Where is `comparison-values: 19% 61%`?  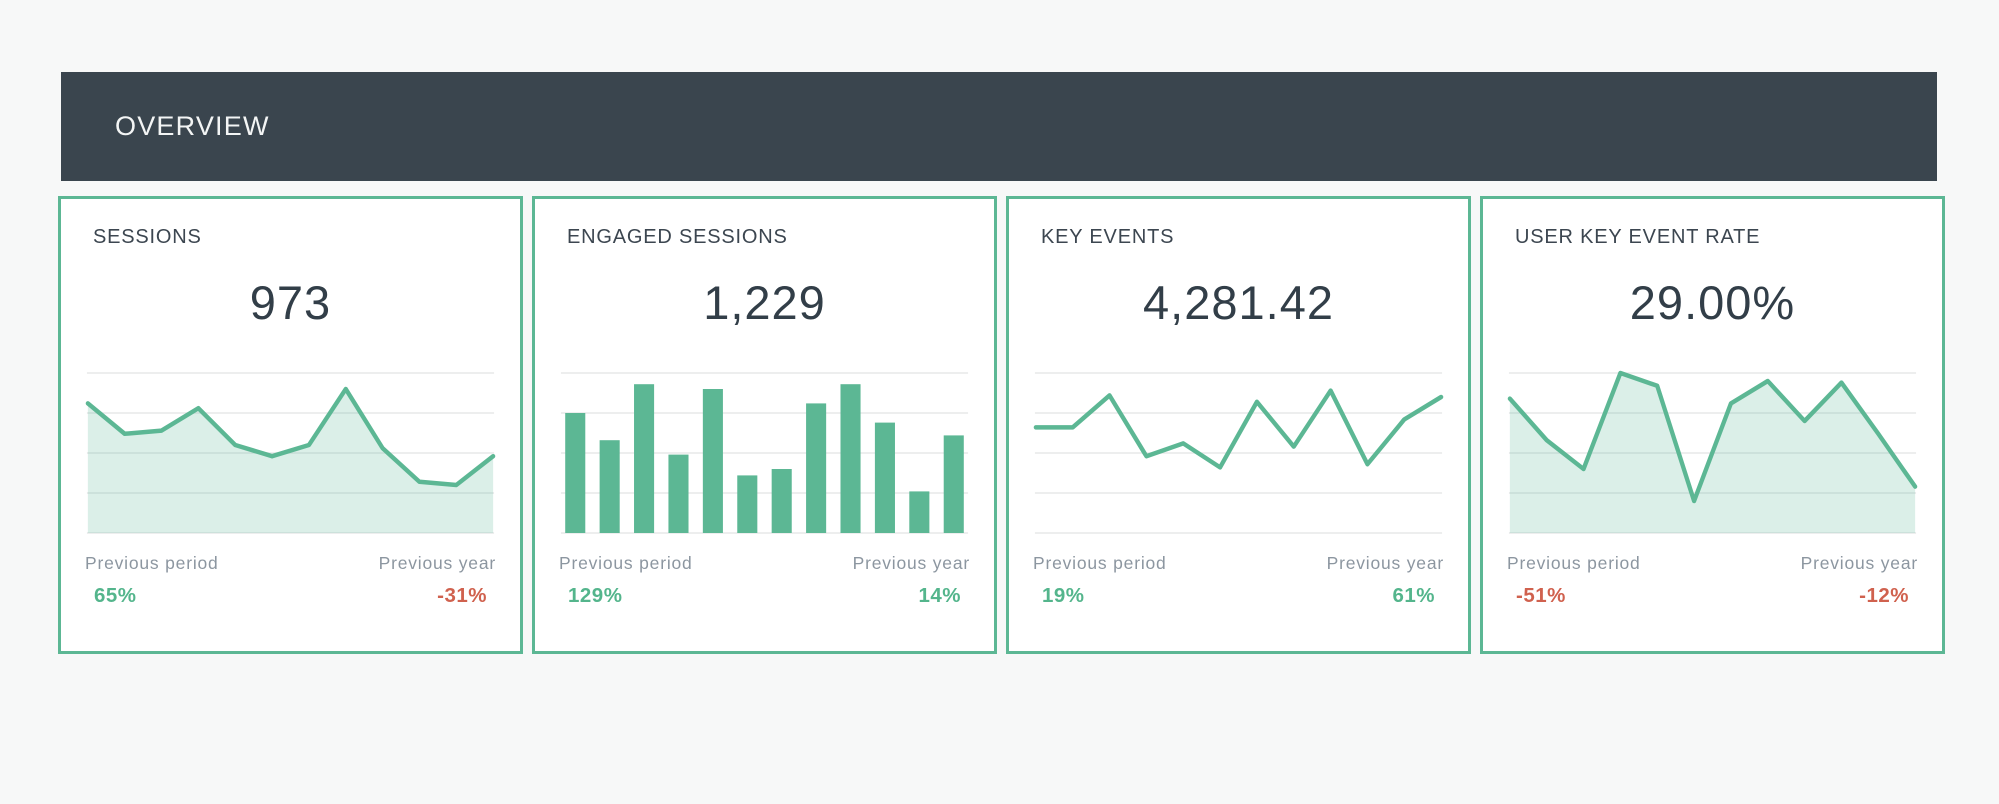 comparison-values: 19% 61% is located at coordinates (1238, 596).